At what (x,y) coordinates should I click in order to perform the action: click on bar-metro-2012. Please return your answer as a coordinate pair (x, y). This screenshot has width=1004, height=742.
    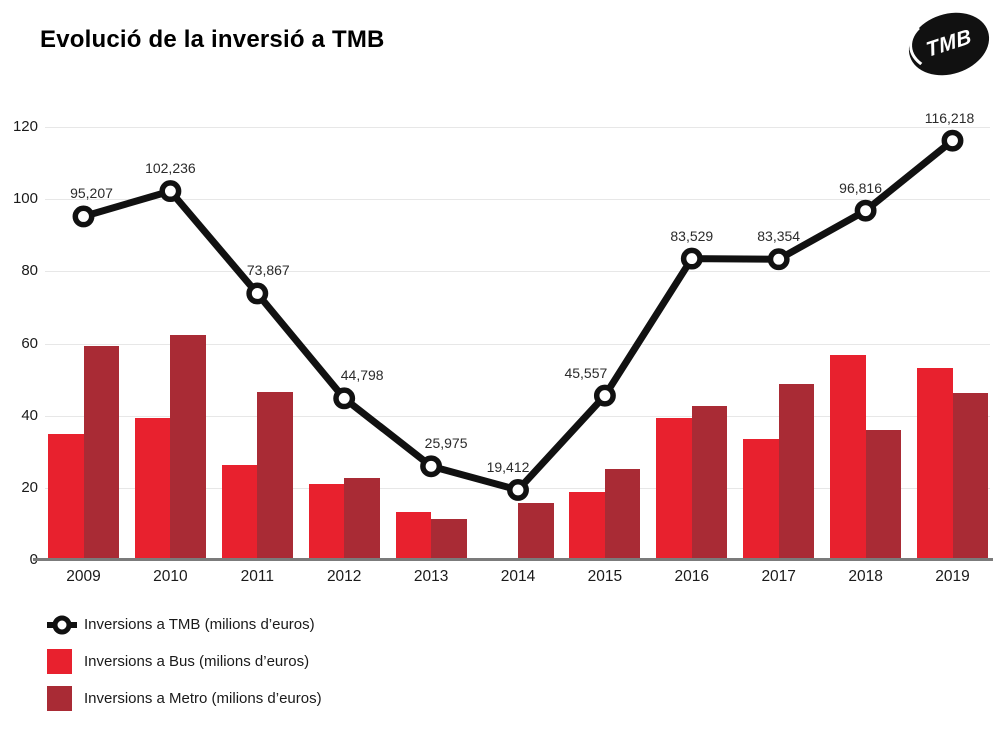
    Looking at the image, I should click on (362, 519).